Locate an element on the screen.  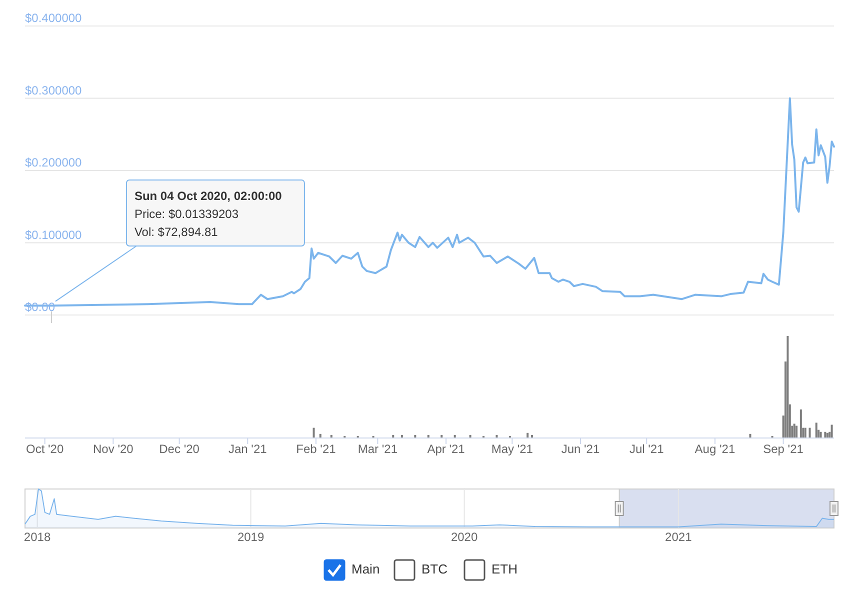
x-tick-label: 2021 is located at coordinates (678, 537).